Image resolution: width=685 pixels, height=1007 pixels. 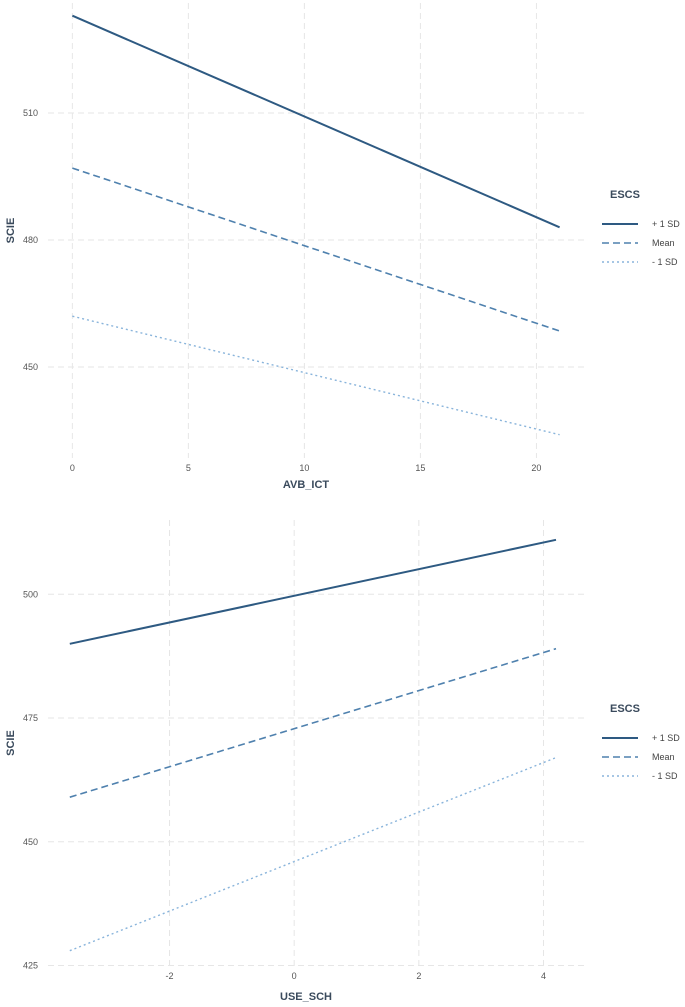 I want to click on x-tick-label: 4, so click(x=543, y=976).